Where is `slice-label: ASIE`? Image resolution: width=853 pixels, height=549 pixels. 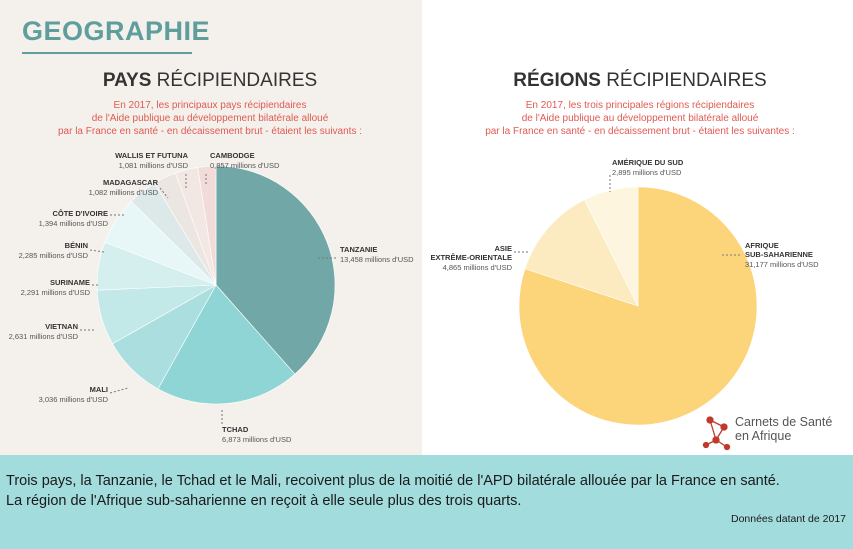
slice-label: ASIE is located at coordinates (503, 248).